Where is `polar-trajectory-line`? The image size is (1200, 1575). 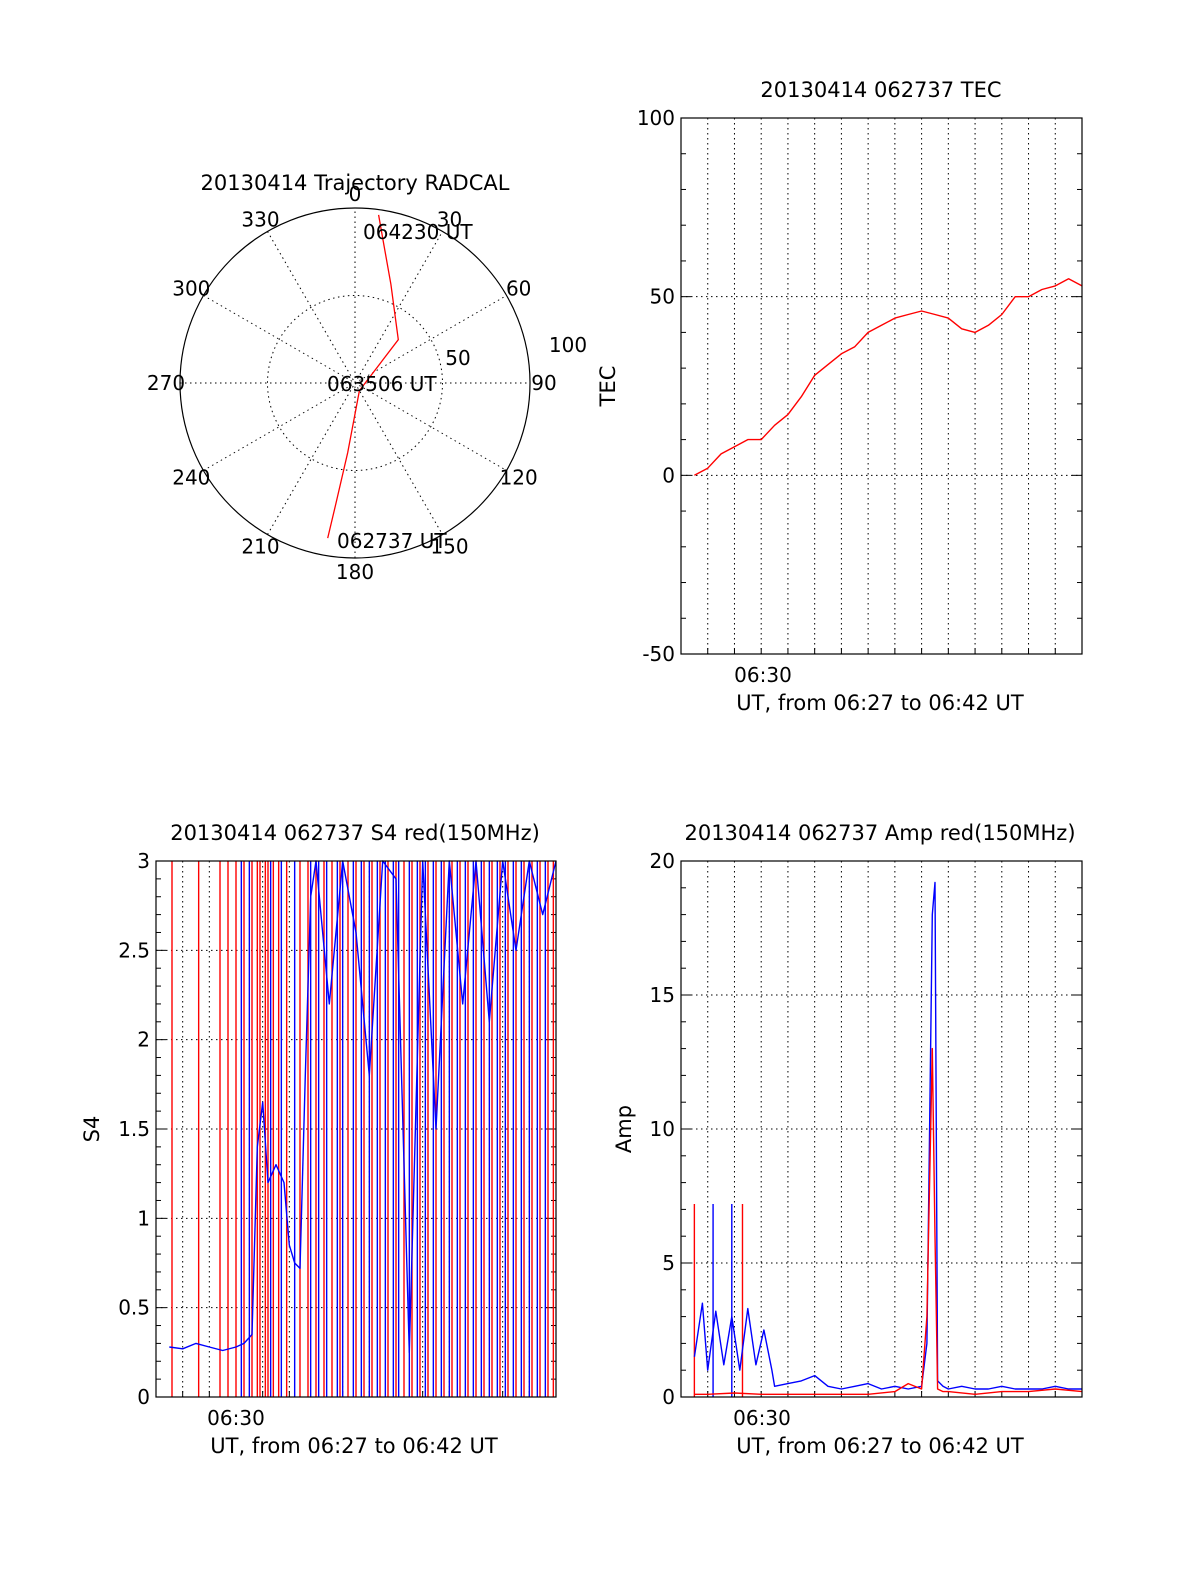 polar-trajectory-line is located at coordinates (363, 376).